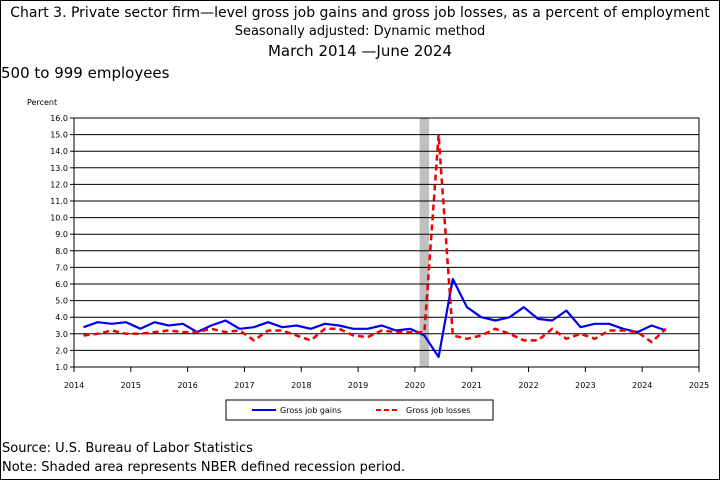  What do you see at coordinates (375, 318) in the screenshot?
I see `gross-job-gains-line` at bounding box center [375, 318].